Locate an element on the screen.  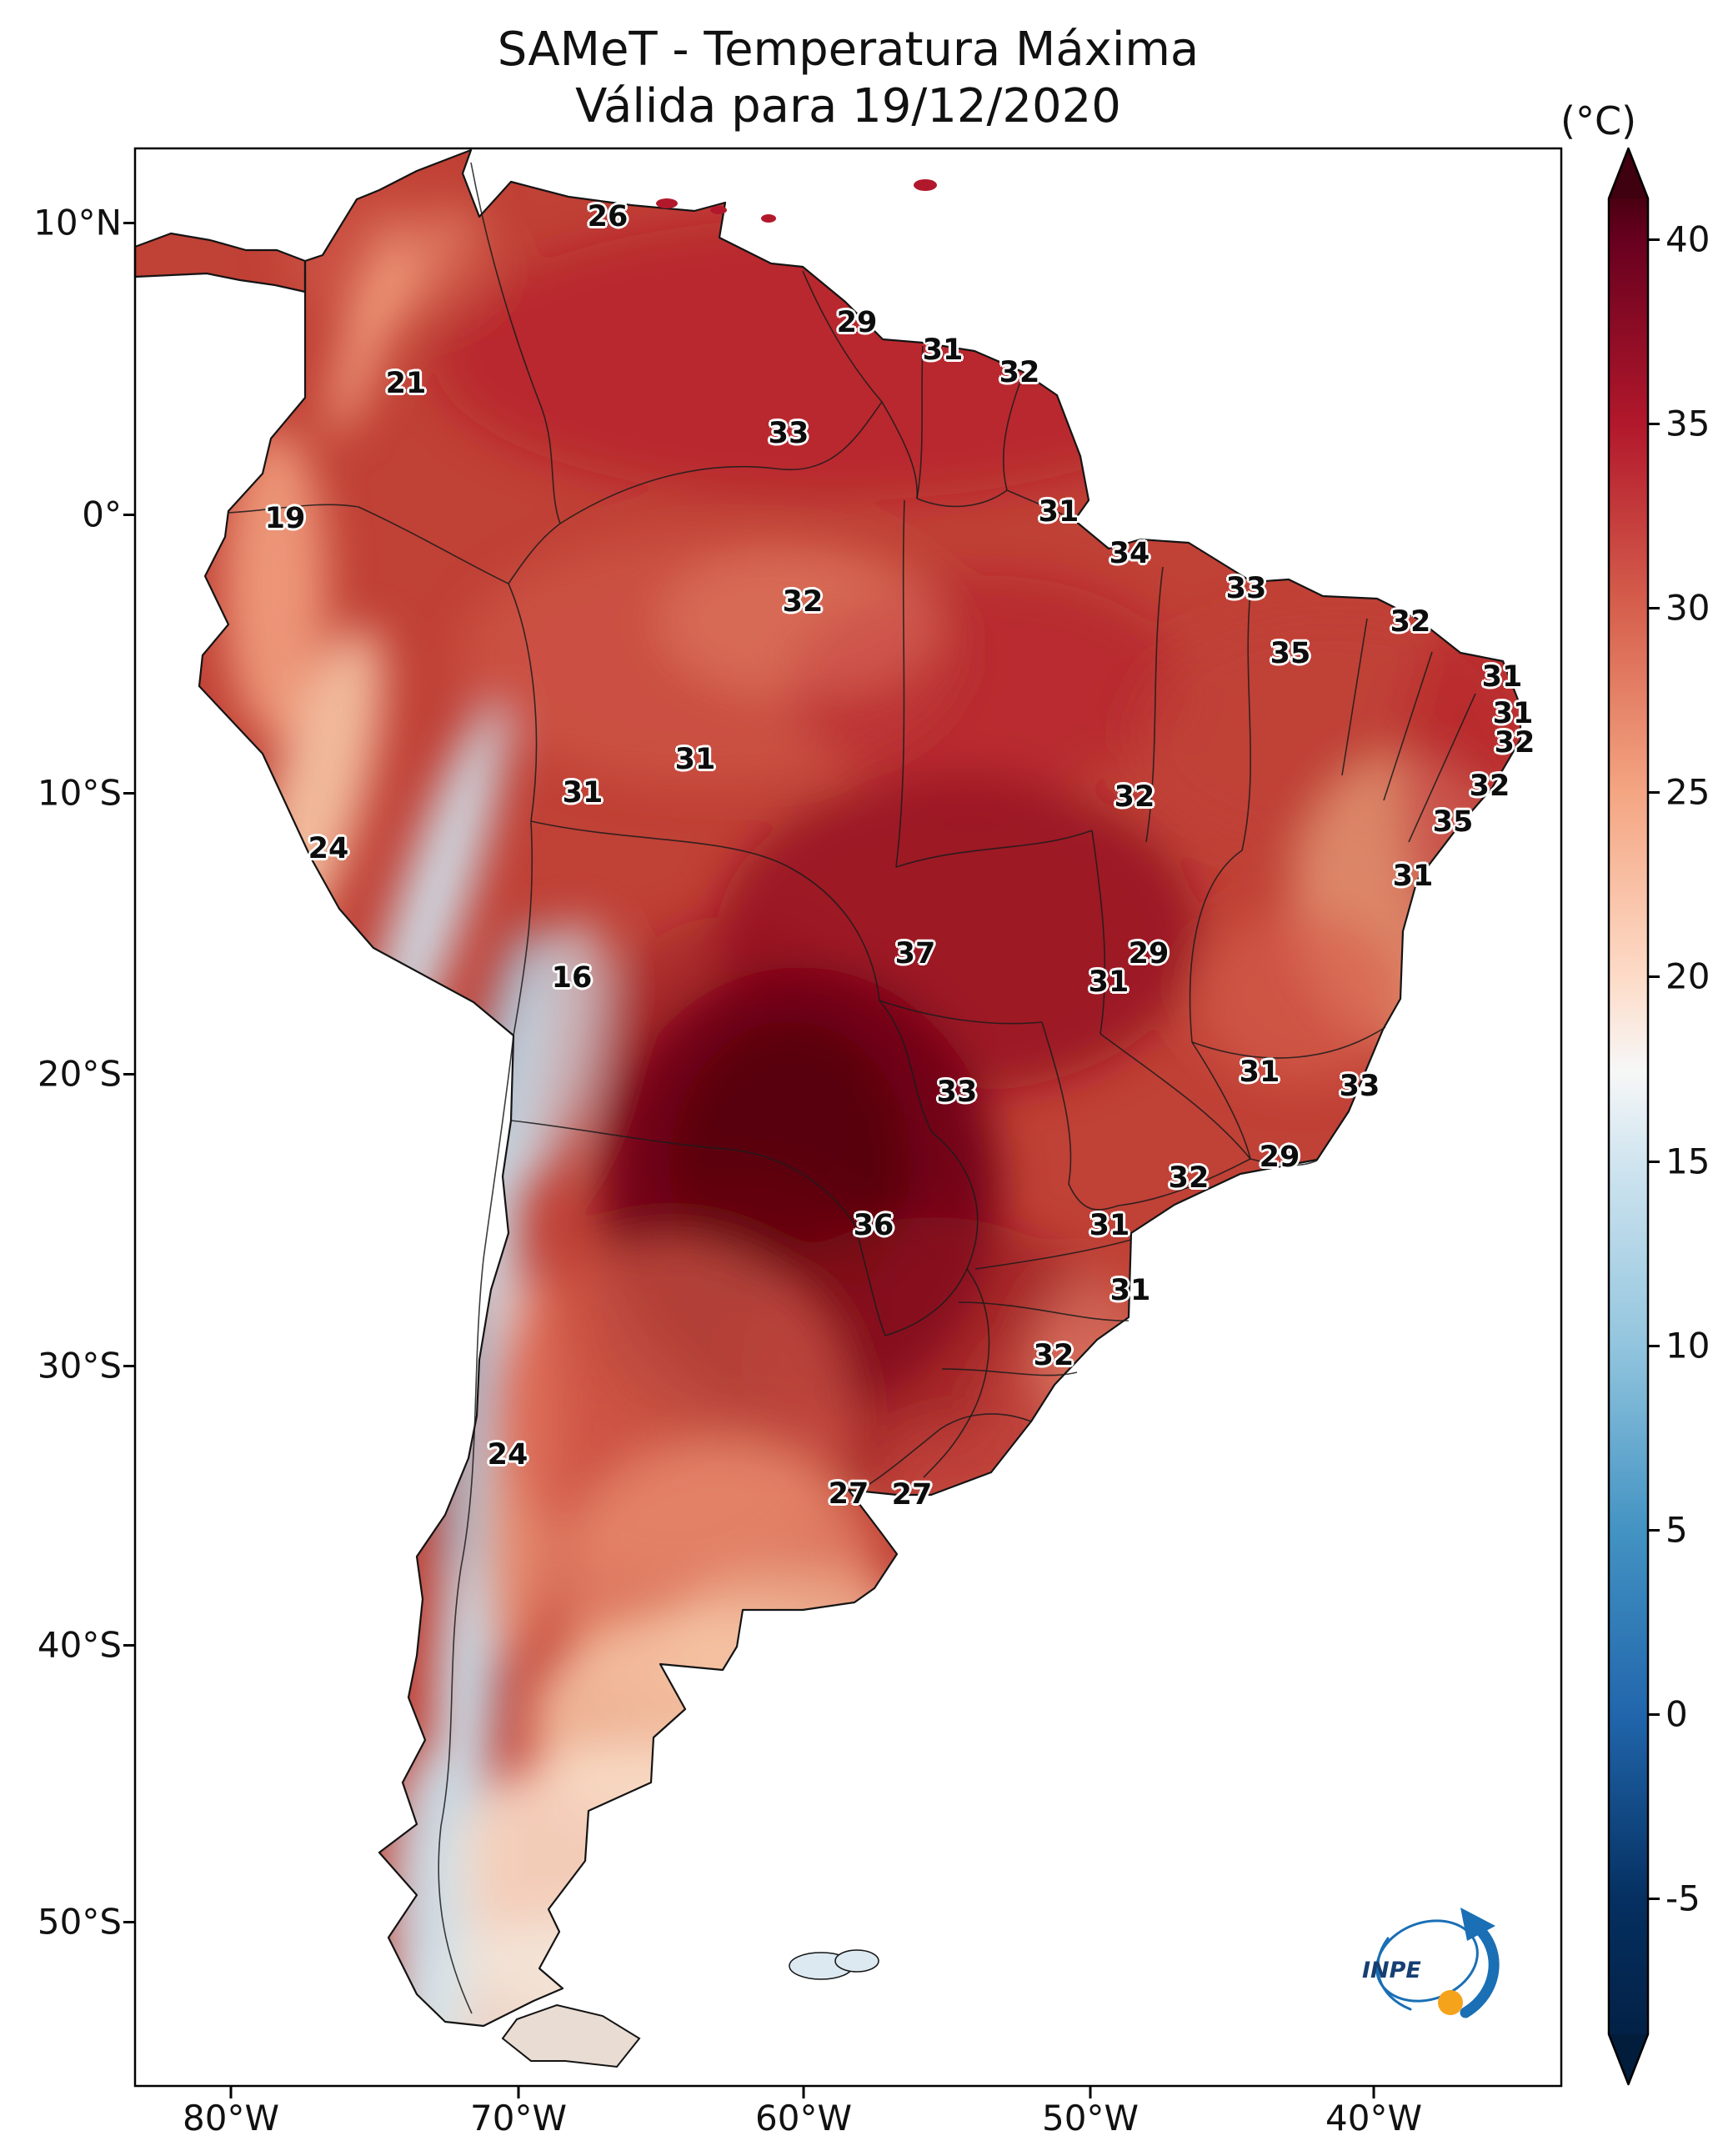
colorbar-under-arrow is located at coordinates (1628, 2059).